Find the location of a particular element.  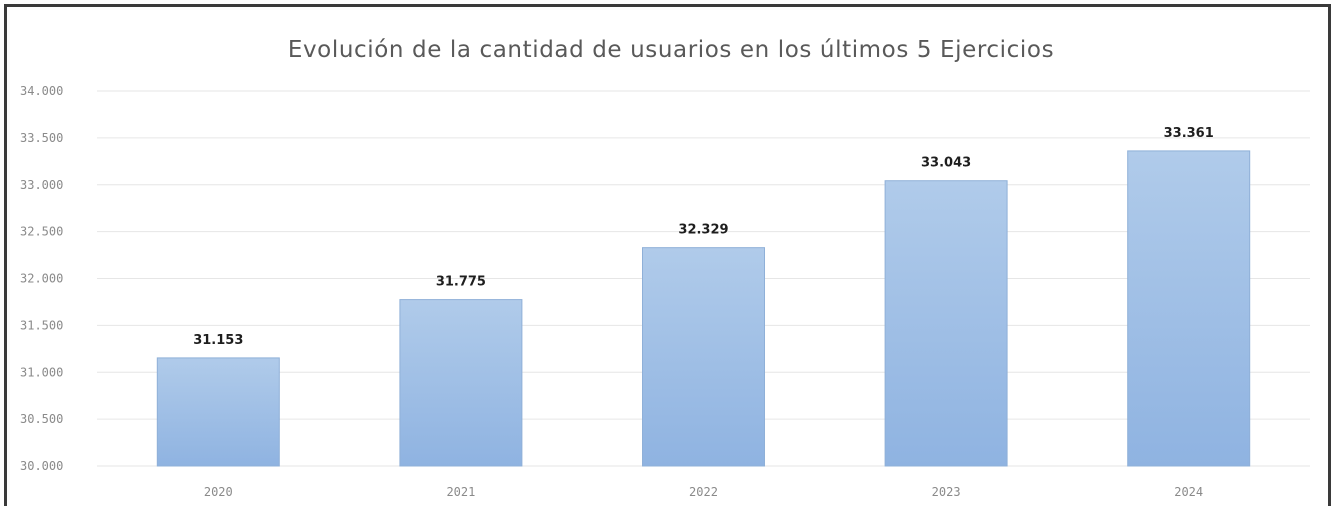

data-label: 31.775 is located at coordinates (461, 282).